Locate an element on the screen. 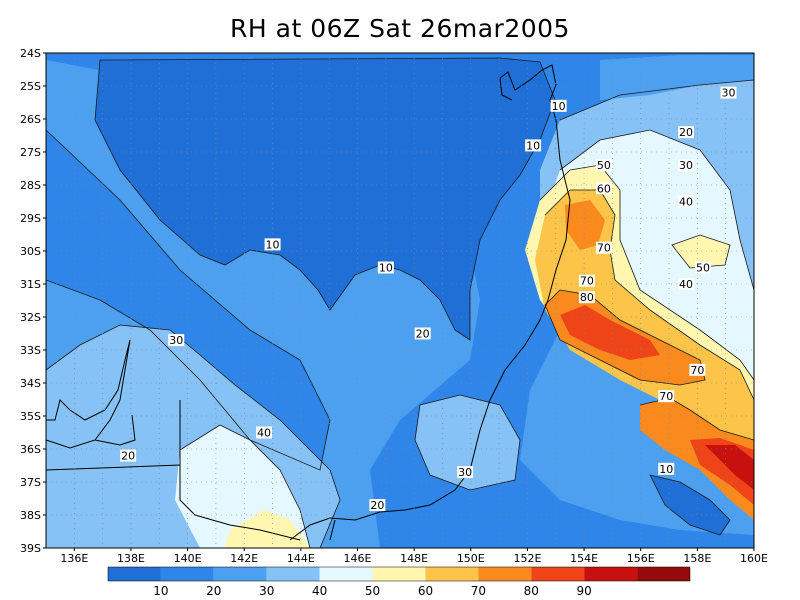 This screenshot has width=800, height=600. longitude-label: 138E is located at coordinates (131, 558).